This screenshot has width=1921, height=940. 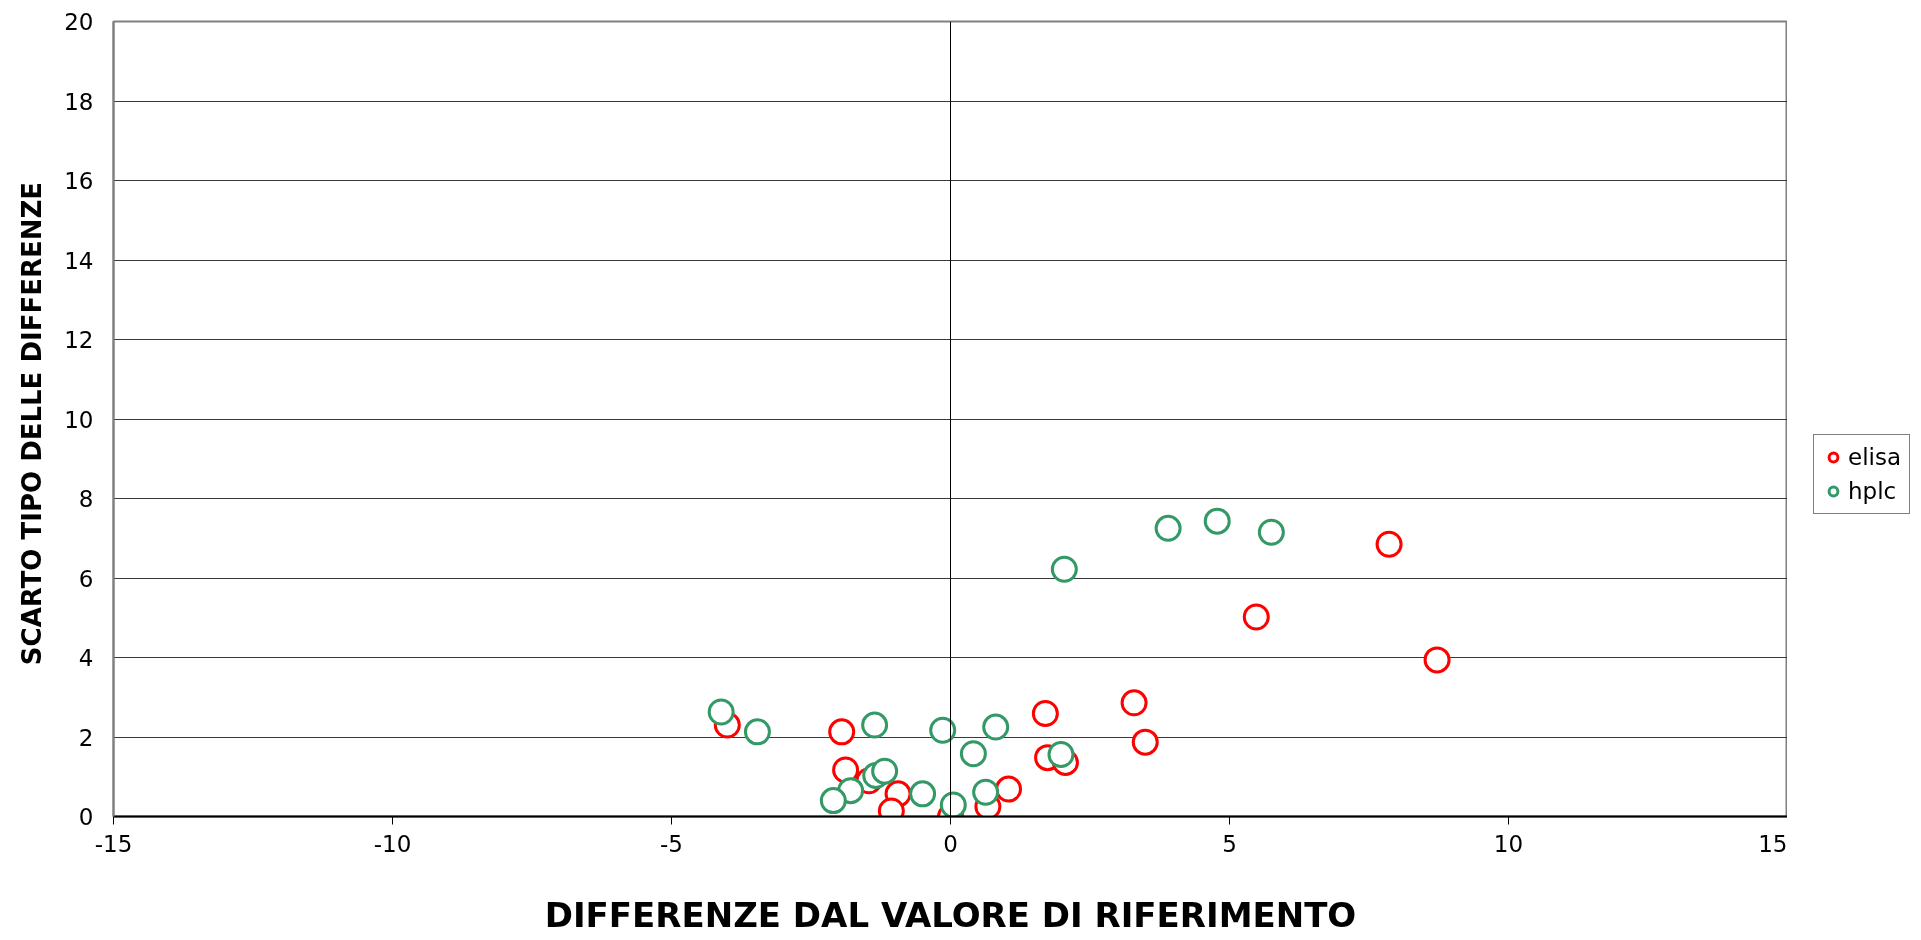 What do you see at coordinates (113, 843) in the screenshot?
I see `x-tick-label: -15` at bounding box center [113, 843].